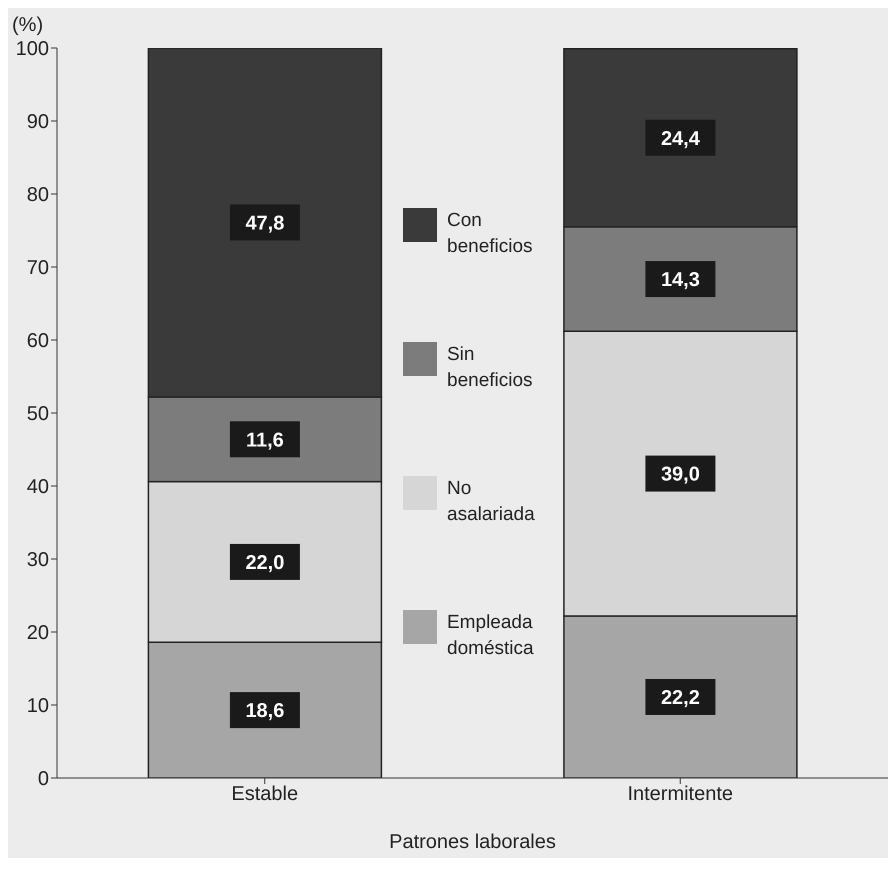 The height and width of the screenshot is (872, 895). I want to click on data-label: 18,6, so click(264, 711).